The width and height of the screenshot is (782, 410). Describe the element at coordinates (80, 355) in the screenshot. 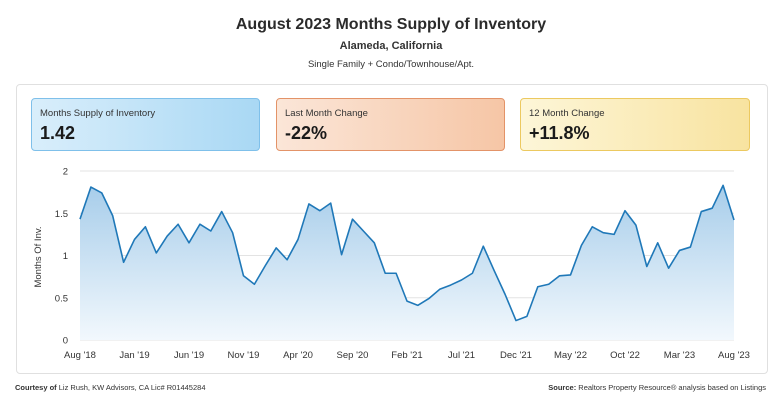

I see `x-tick-label: Aug '18` at that location.